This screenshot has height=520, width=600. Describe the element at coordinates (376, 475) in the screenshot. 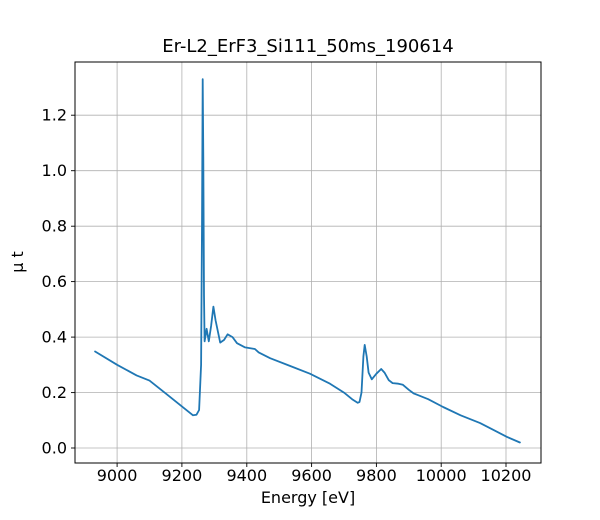

I see `x-tick-label: 9800` at that location.